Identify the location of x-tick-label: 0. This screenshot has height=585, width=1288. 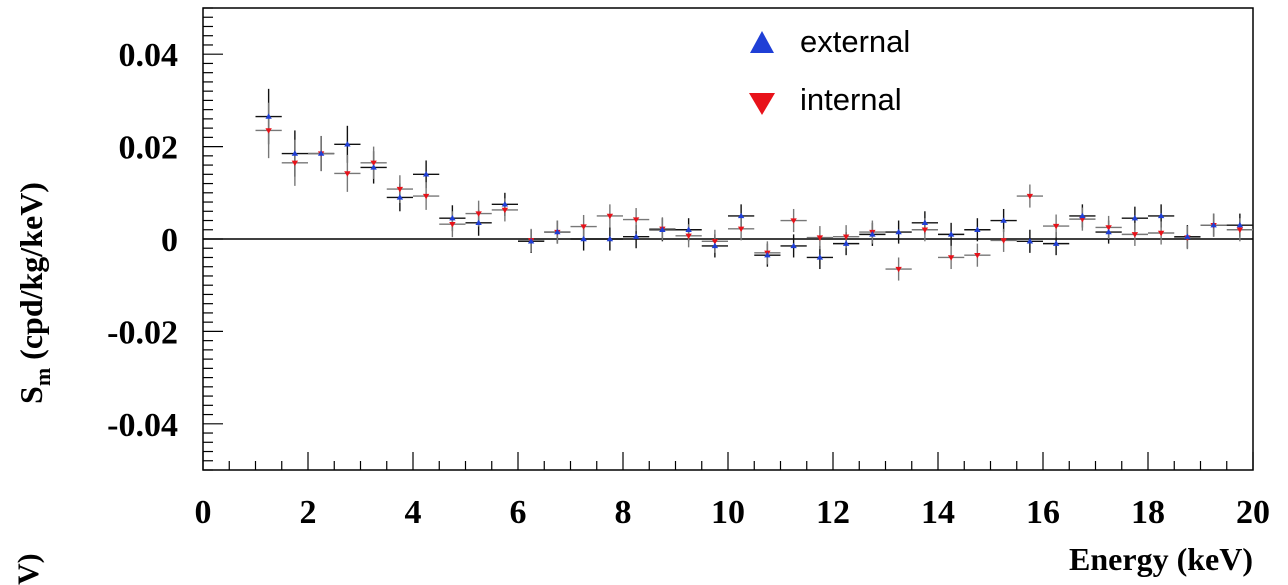
(203, 512).